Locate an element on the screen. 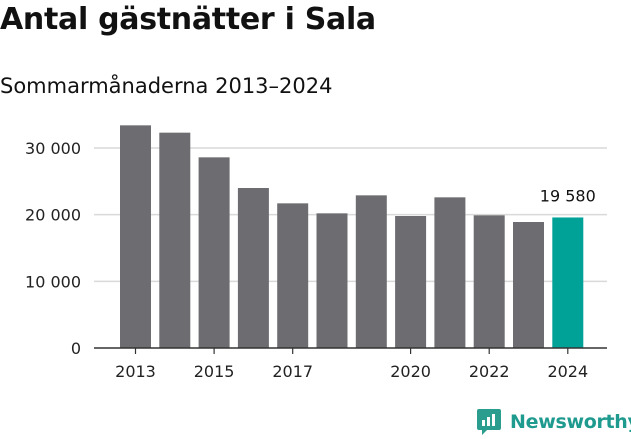  data-label: 19 580 is located at coordinates (568, 195).